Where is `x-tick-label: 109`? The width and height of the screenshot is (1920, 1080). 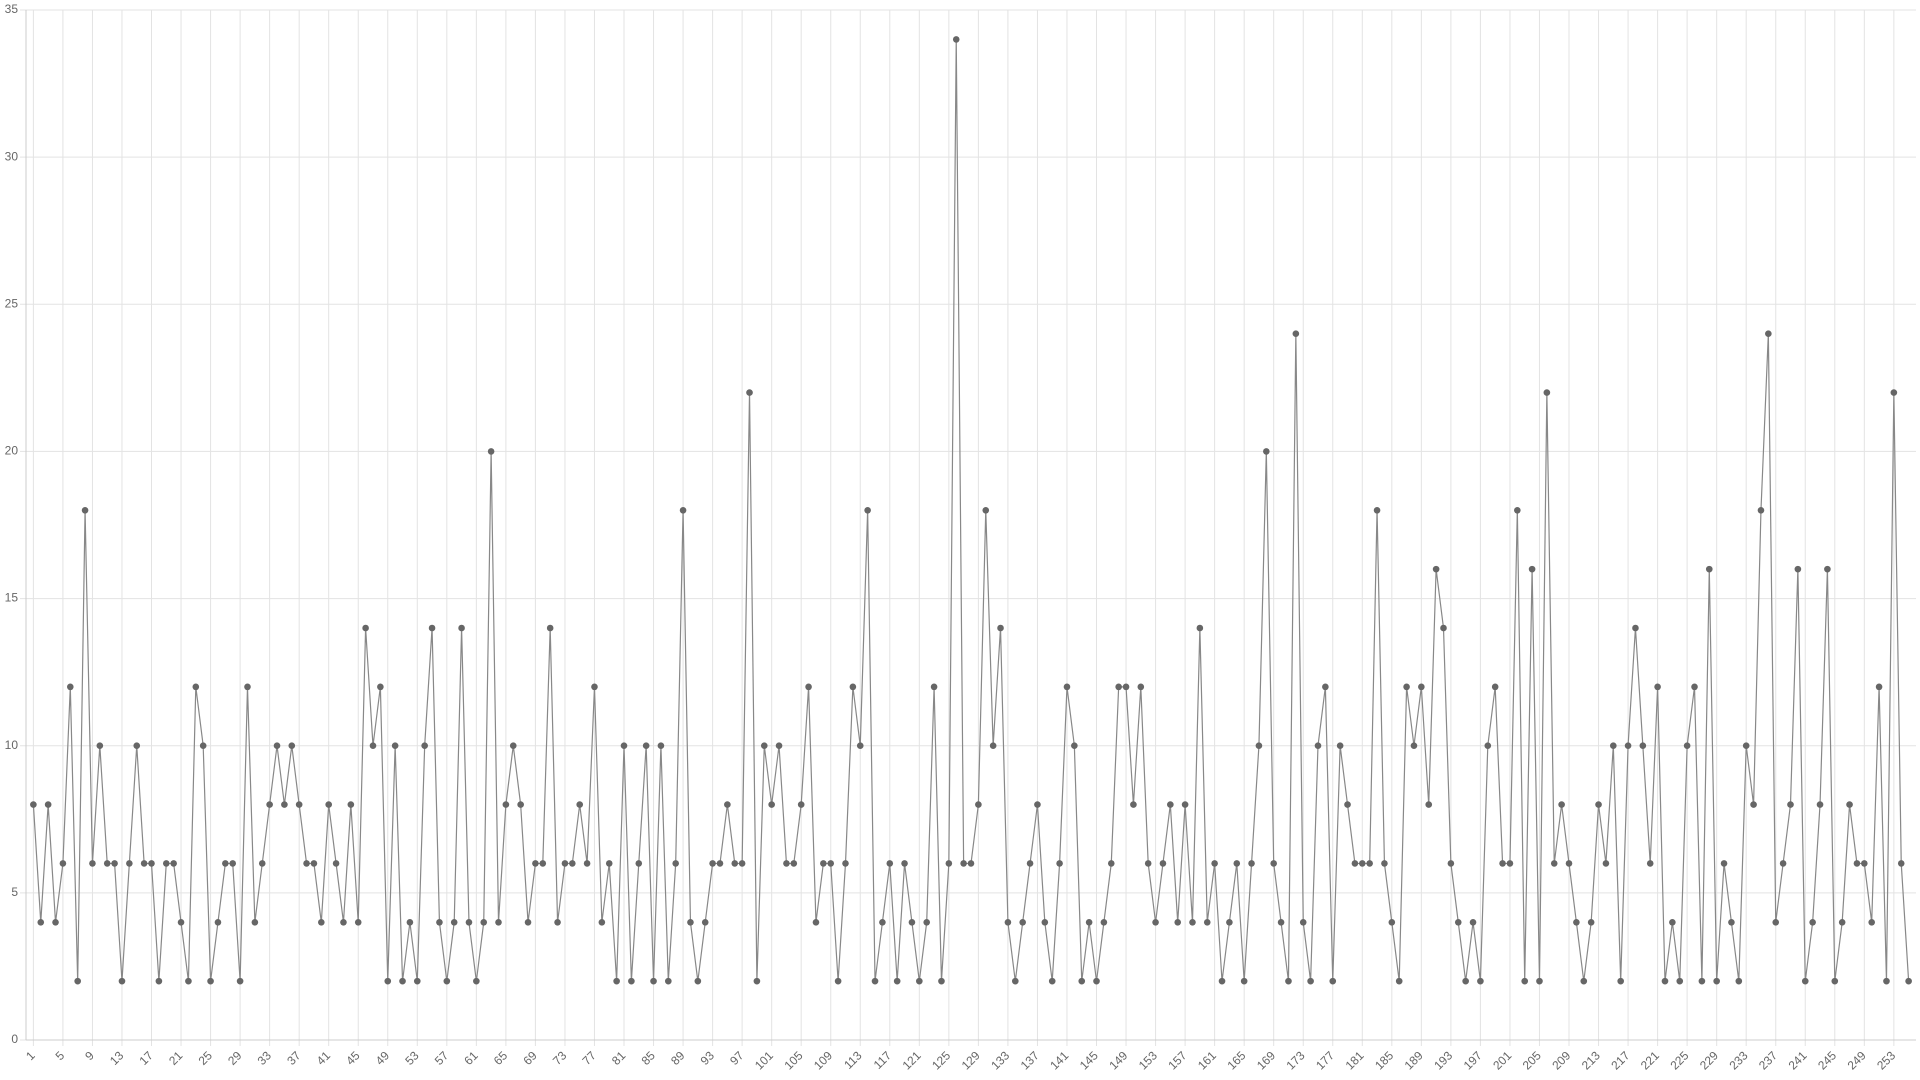 x-tick-label: 109 is located at coordinates (823, 1060).